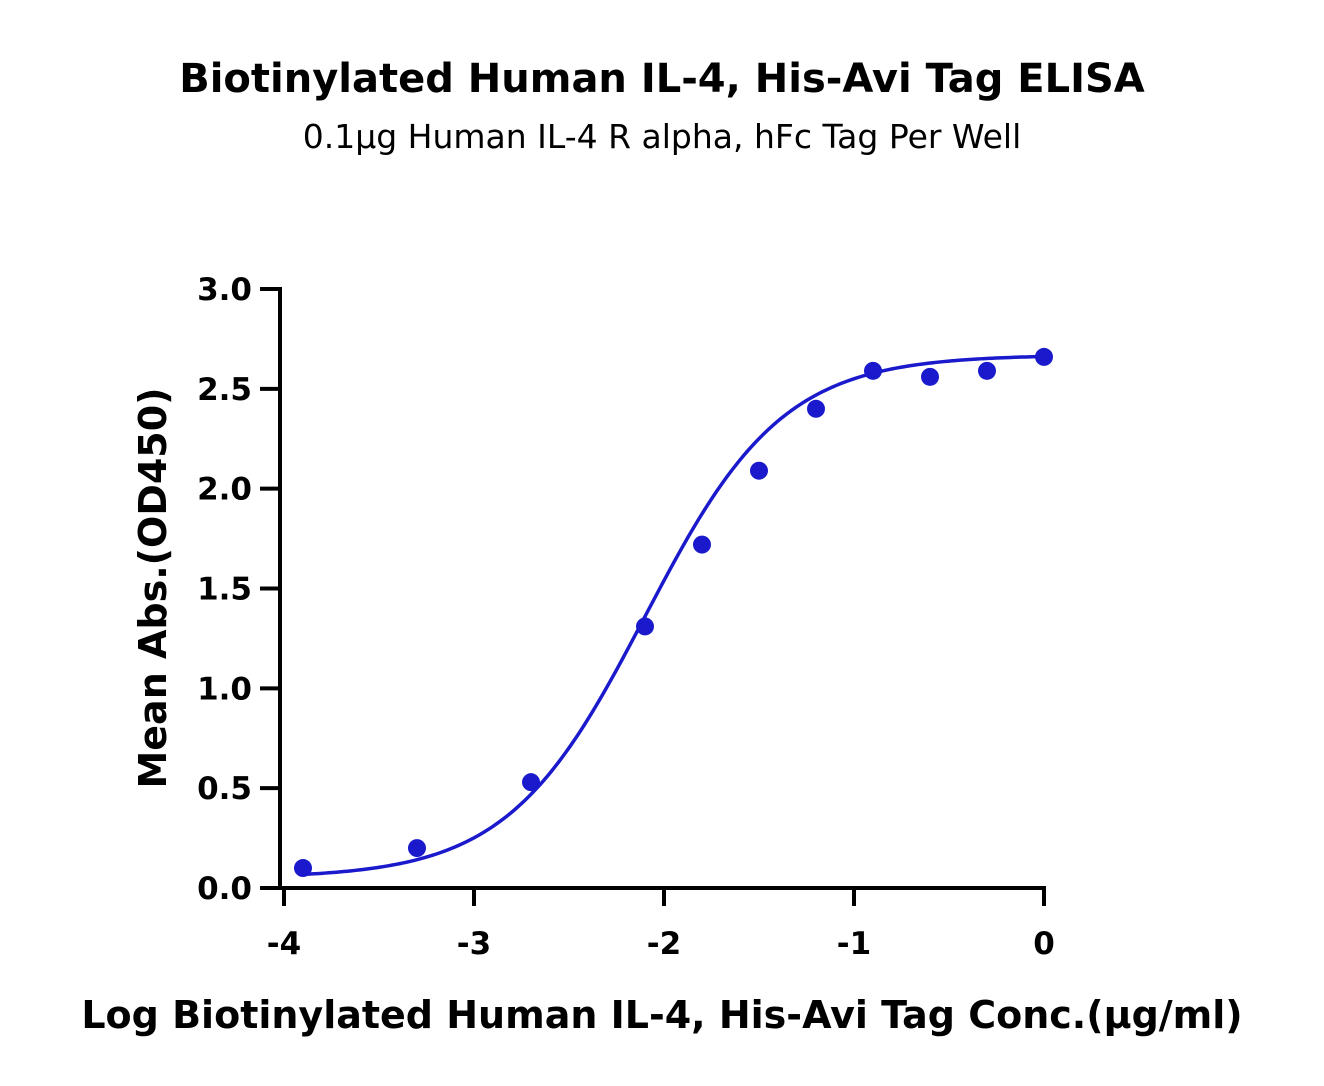  What do you see at coordinates (284, 944) in the screenshot?
I see `x-tick-label: -4` at bounding box center [284, 944].